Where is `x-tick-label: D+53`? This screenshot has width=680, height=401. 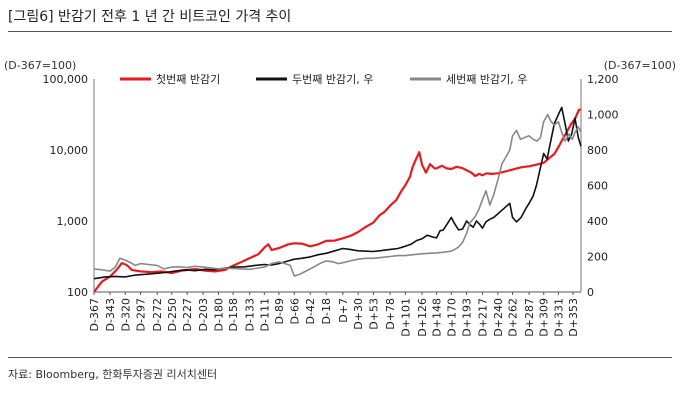
x-tick-label: D+53 is located at coordinates (373, 314).